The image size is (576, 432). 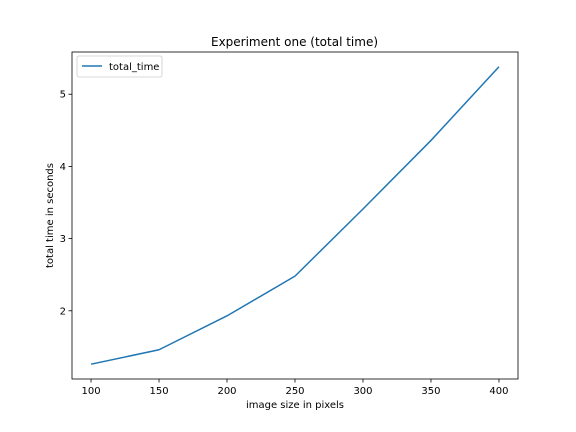 What do you see at coordinates (226, 391) in the screenshot?
I see `x-tick-label: 200` at bounding box center [226, 391].